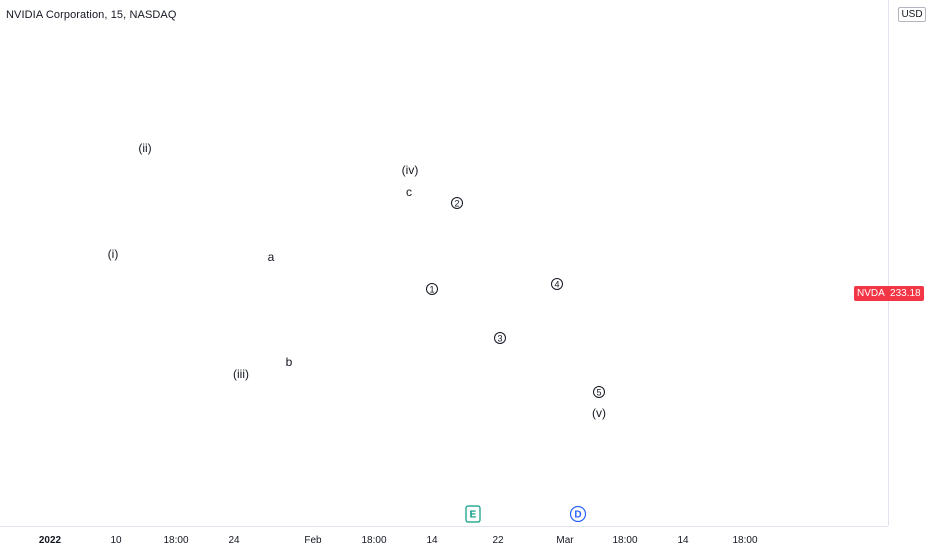 The image size is (932, 556). Describe the element at coordinates (241, 374) in the screenshot. I see `wave-label: (iii)` at that location.